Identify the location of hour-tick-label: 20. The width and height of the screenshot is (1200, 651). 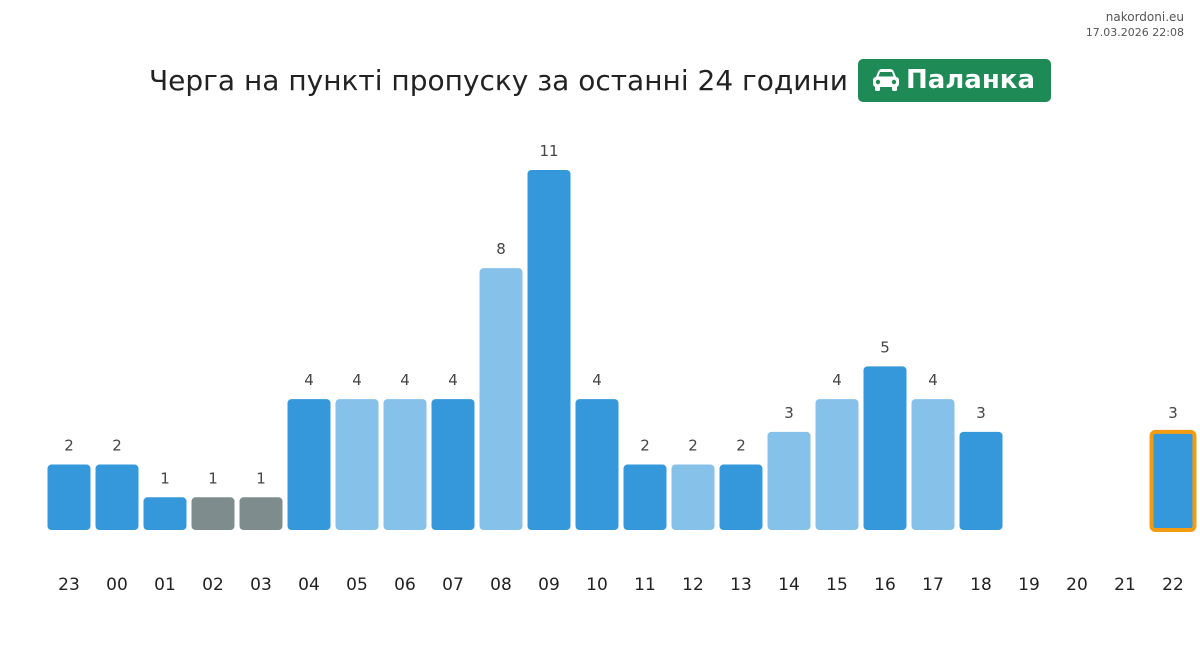
(1077, 585).